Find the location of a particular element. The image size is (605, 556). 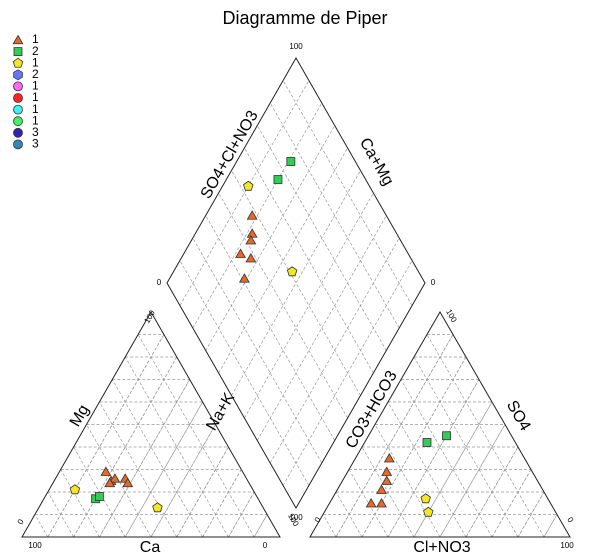

axis-title: Cl+NO3 is located at coordinates (441, 547).